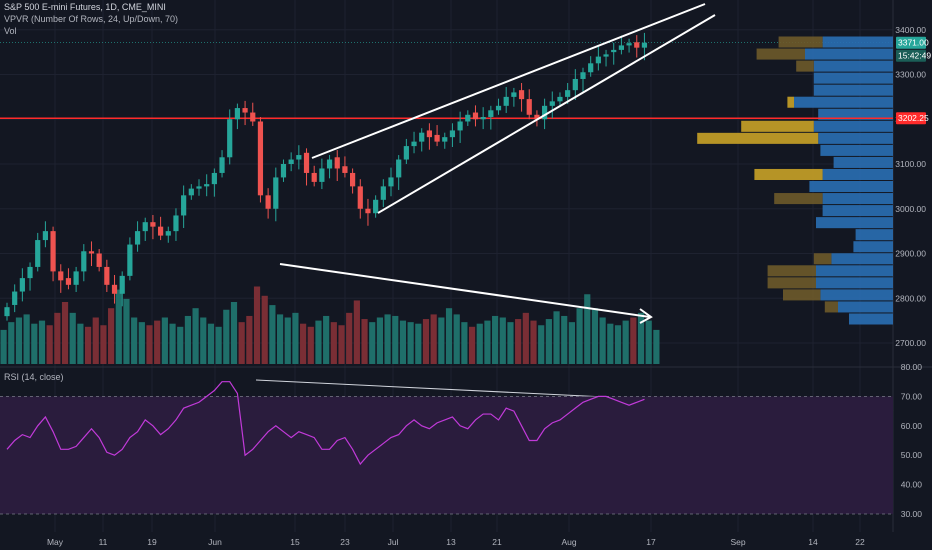 This screenshot has width=932, height=550. I want to click on price-tick-label: 3100.00, so click(910, 164).